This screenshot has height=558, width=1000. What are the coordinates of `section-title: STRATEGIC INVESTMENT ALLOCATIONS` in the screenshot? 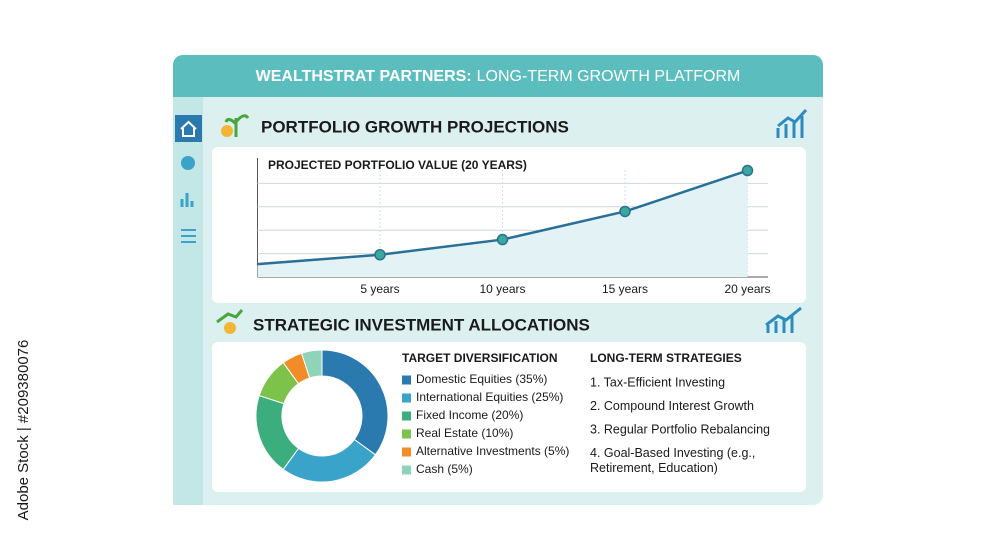 It's located at (421, 324).